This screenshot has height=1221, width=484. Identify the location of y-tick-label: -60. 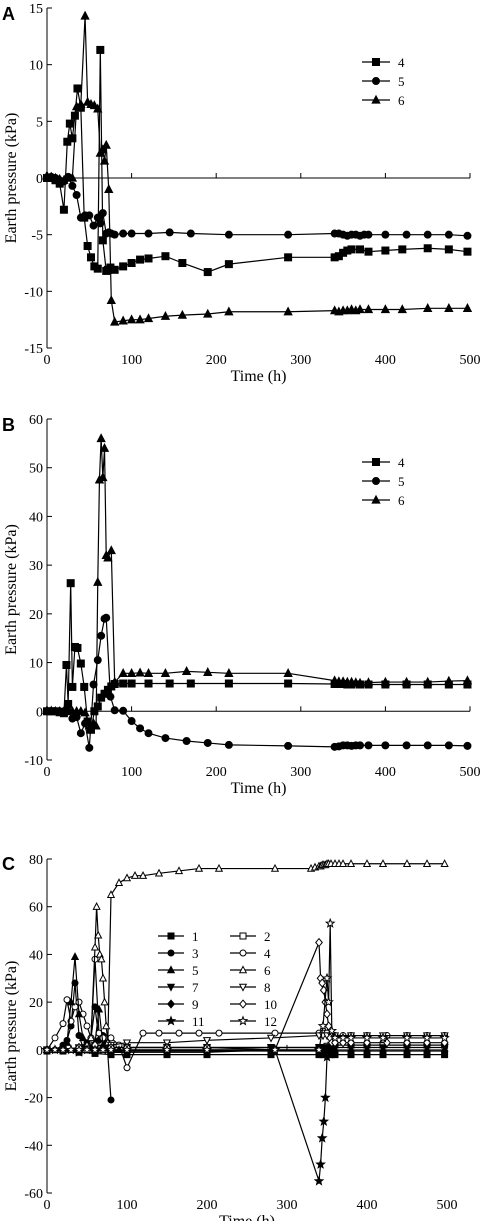
(33, 1194).